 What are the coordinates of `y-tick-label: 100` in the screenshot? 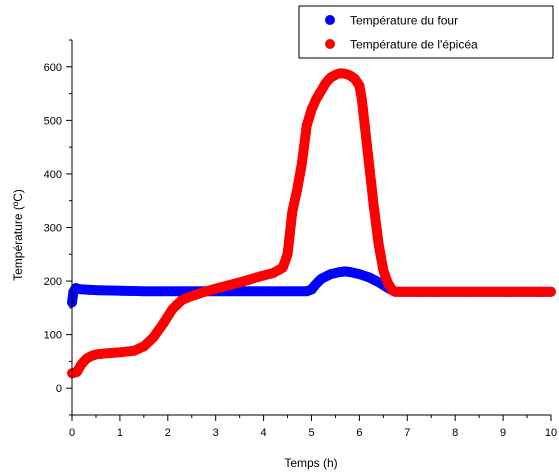 It's located at (53, 336).